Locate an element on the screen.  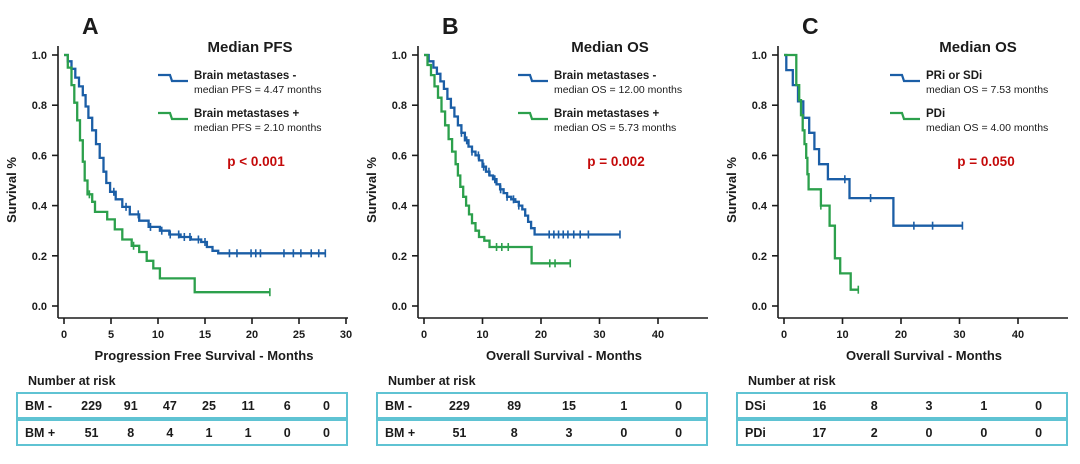
risk-value: 25 is located at coordinates (209, 405).